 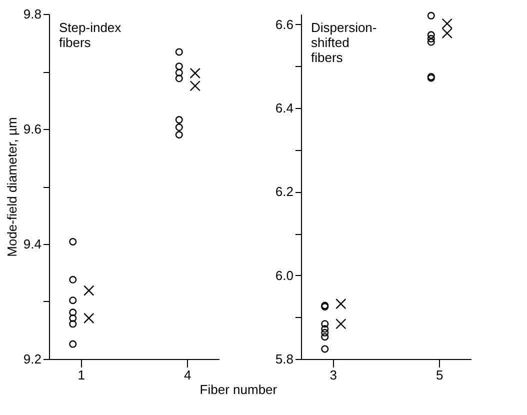 I want to click on x-tick-label: 1, so click(x=81, y=375).